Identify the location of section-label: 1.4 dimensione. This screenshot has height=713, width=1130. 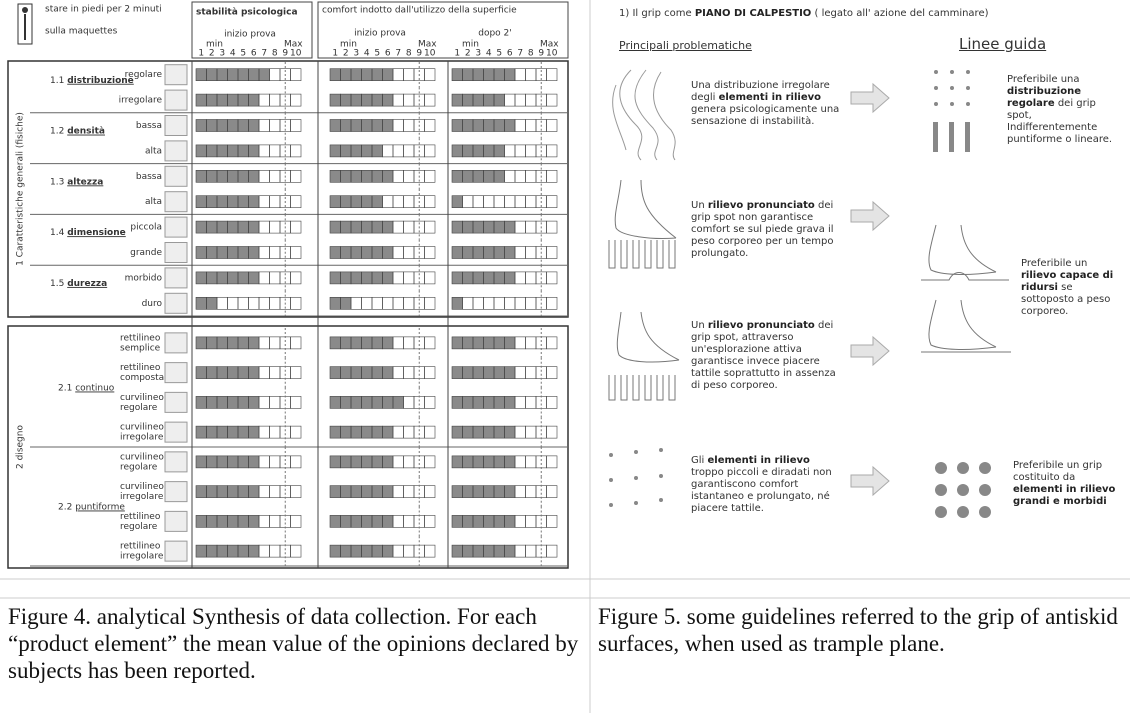
(88, 233).